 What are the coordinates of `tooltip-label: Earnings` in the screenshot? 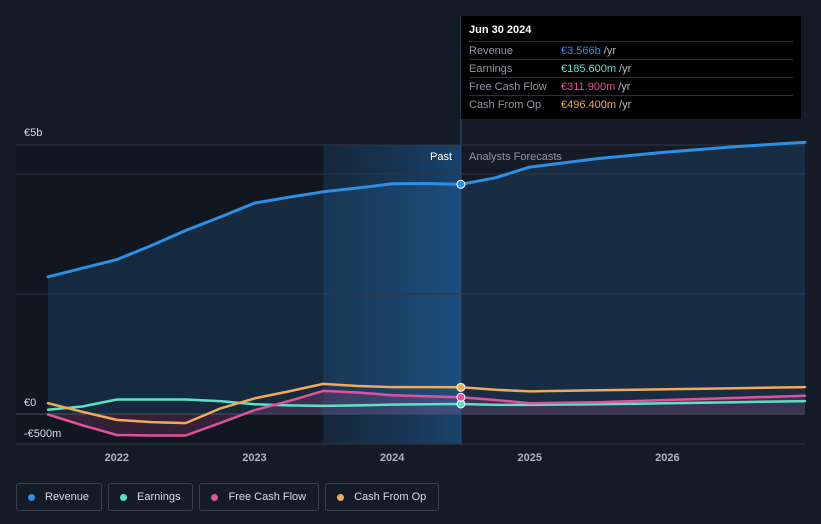 It's located at (491, 68).